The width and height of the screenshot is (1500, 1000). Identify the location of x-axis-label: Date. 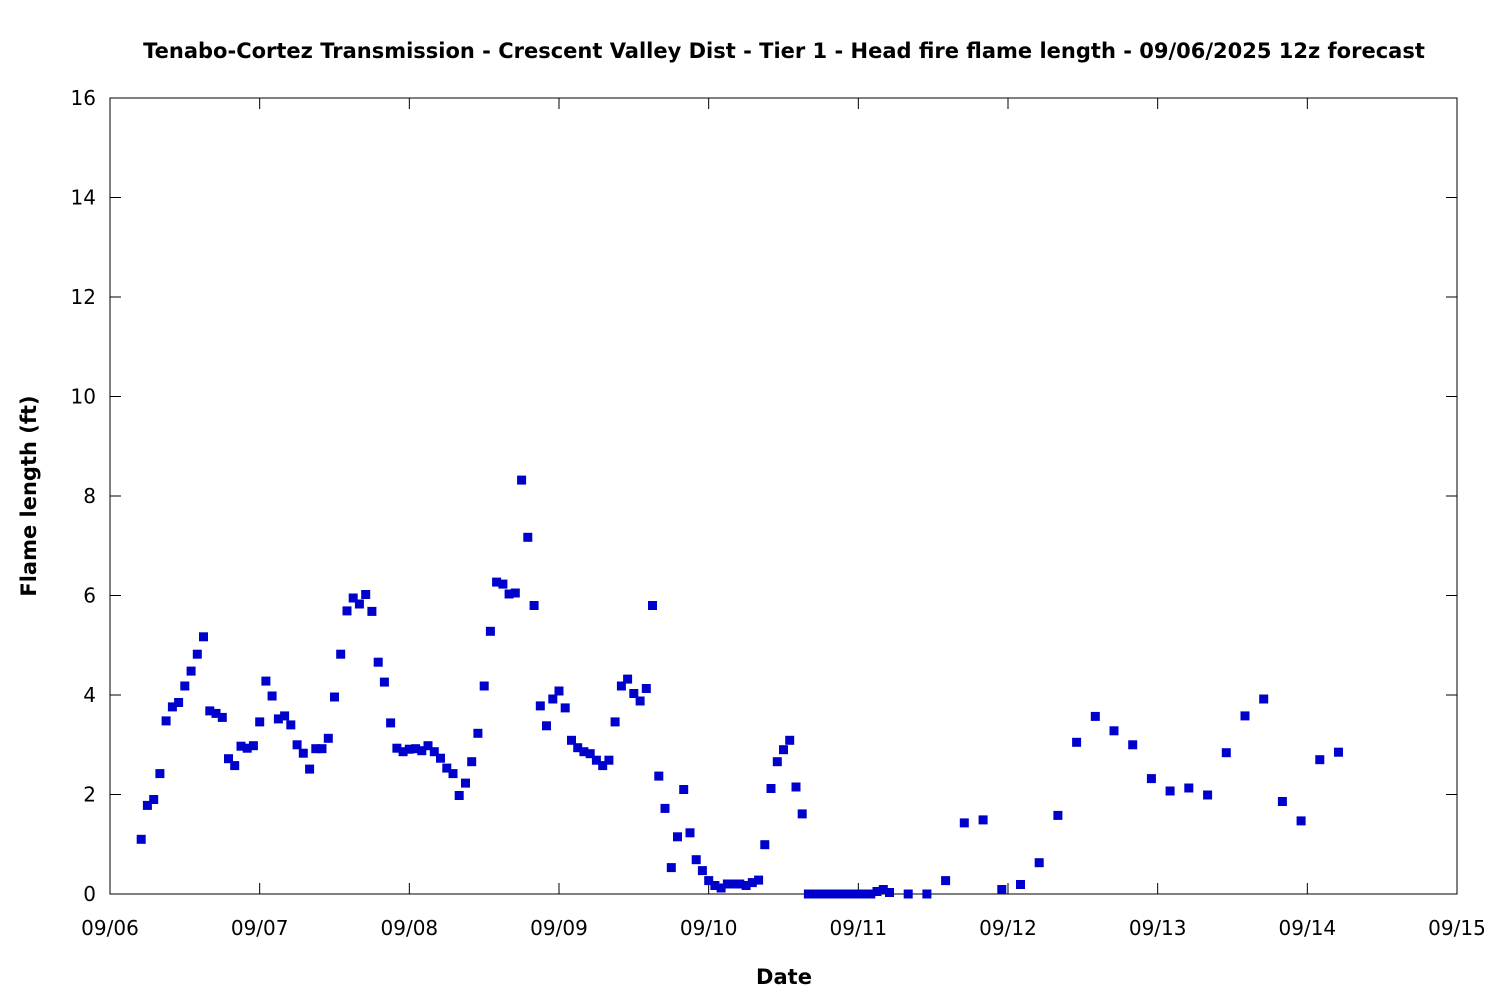
(784, 977).